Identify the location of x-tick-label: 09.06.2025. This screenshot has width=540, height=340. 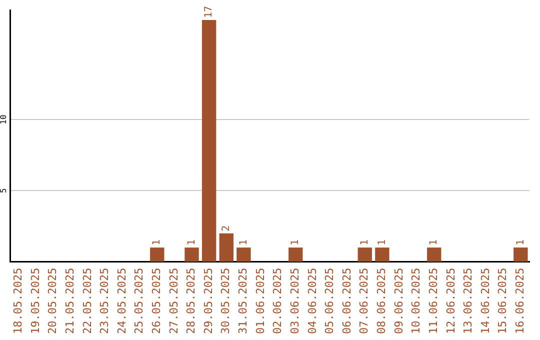
(399, 301).